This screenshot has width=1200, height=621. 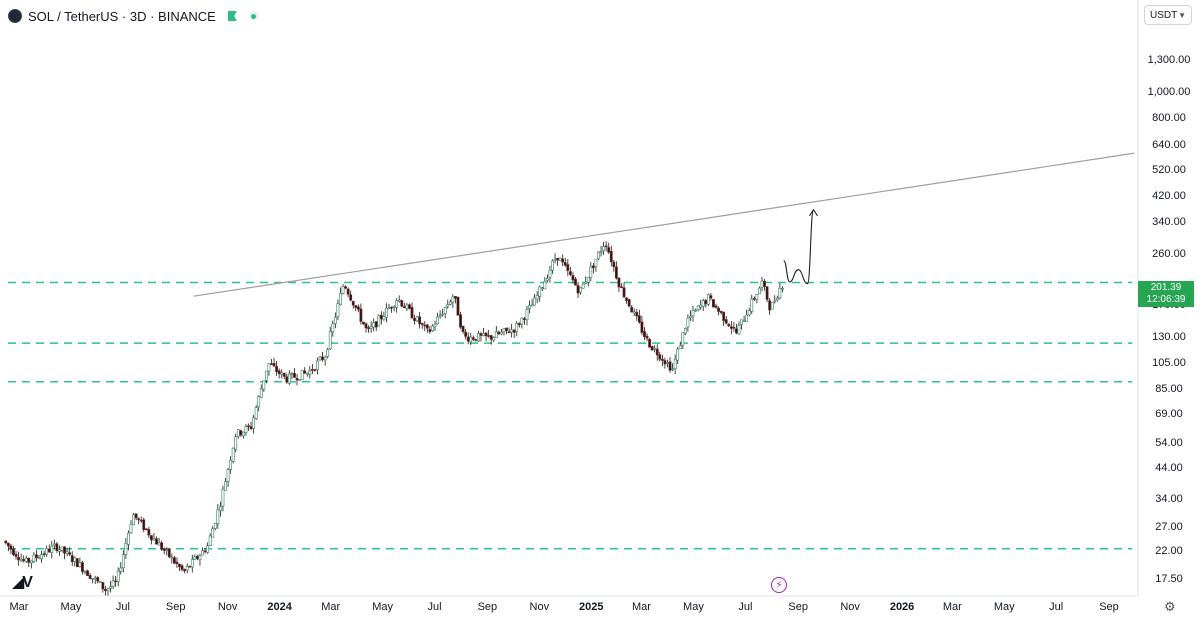 What do you see at coordinates (19, 607) in the screenshot?
I see `time-tick-label: Mar` at bounding box center [19, 607].